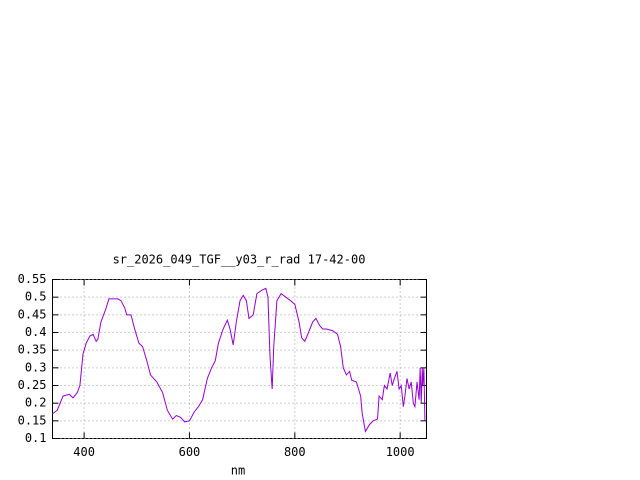 The width and height of the screenshot is (640, 480). What do you see at coordinates (238, 471) in the screenshot?
I see `x-axis-label: nm` at bounding box center [238, 471].